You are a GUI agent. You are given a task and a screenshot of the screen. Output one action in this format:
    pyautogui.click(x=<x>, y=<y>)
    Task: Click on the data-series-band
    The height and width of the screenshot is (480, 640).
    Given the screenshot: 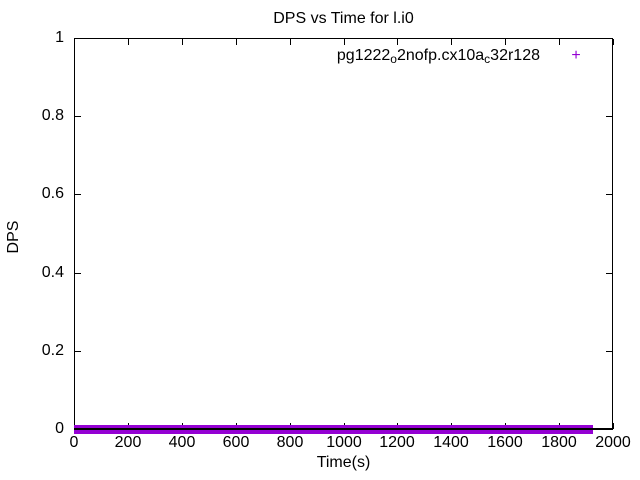 What is the action you would take?
    pyautogui.click(x=333, y=429)
    